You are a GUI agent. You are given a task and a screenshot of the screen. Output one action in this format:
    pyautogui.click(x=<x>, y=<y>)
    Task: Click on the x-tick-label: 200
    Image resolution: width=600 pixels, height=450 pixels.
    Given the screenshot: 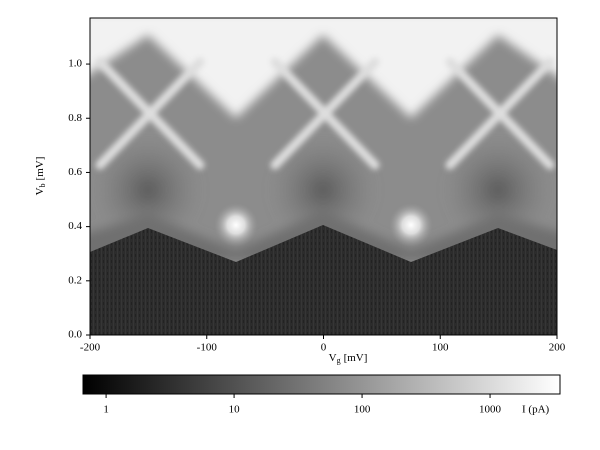 What is the action you would take?
    pyautogui.click(x=557, y=348)
    